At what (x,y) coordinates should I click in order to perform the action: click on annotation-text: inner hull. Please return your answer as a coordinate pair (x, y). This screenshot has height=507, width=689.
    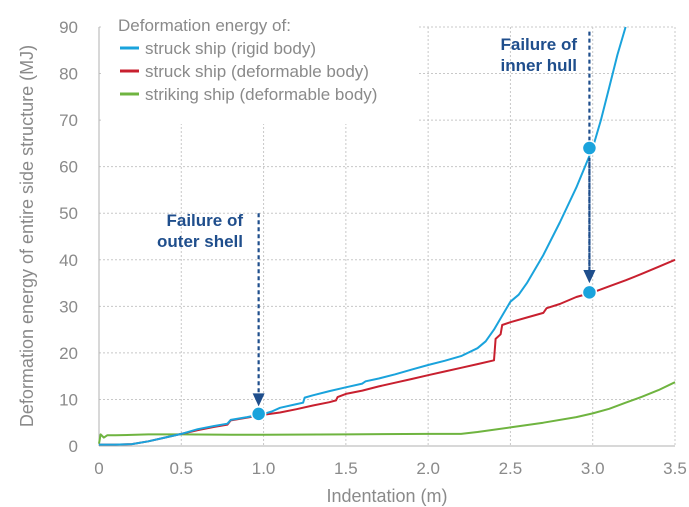
    Looking at the image, I should click on (539, 65).